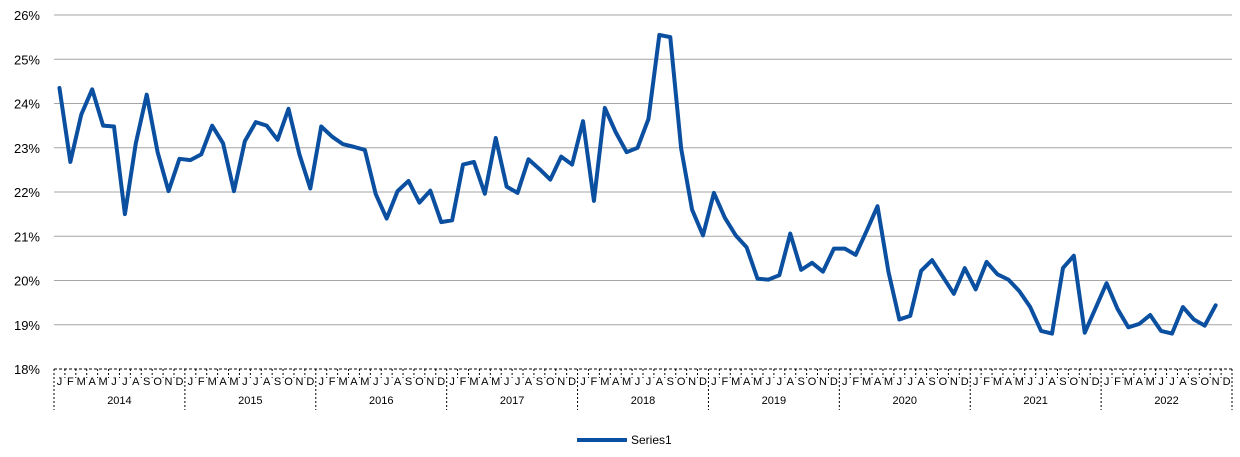 The height and width of the screenshot is (457, 1240). What do you see at coordinates (1035, 401) in the screenshot?
I see `x-year-label: 2021` at bounding box center [1035, 401].